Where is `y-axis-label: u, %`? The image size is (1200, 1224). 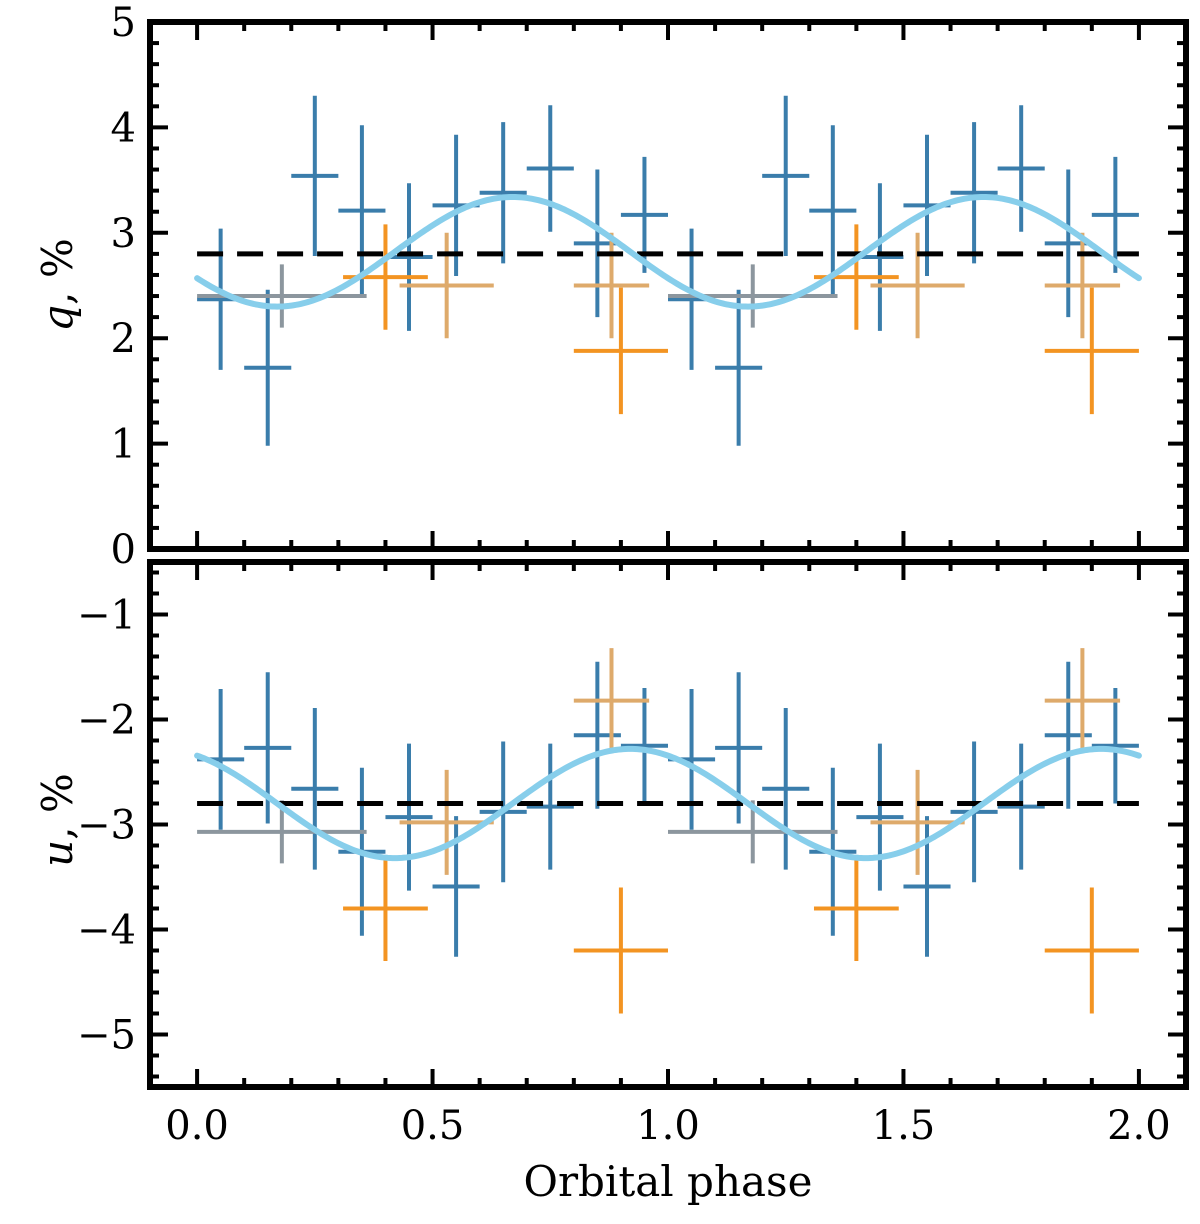
y-axis-label: u, % is located at coordinates (57, 820).